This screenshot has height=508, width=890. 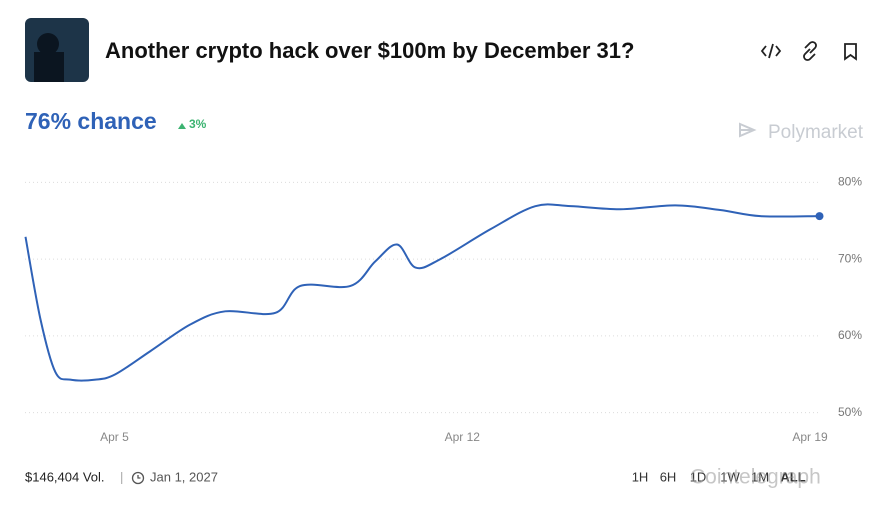 What do you see at coordinates (91, 121) in the screenshot?
I see `chance: 76% chance` at bounding box center [91, 121].